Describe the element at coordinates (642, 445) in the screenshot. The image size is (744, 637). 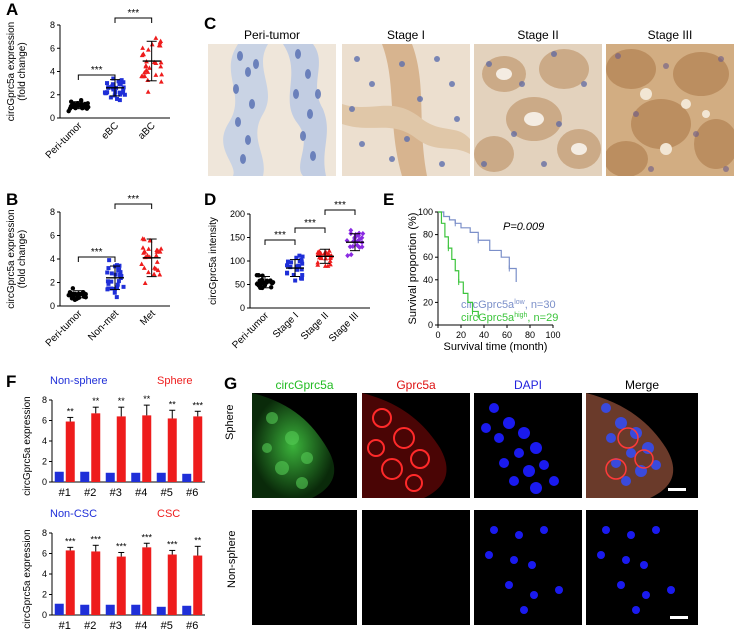
I see `if-image-sphere-merge` at that location.